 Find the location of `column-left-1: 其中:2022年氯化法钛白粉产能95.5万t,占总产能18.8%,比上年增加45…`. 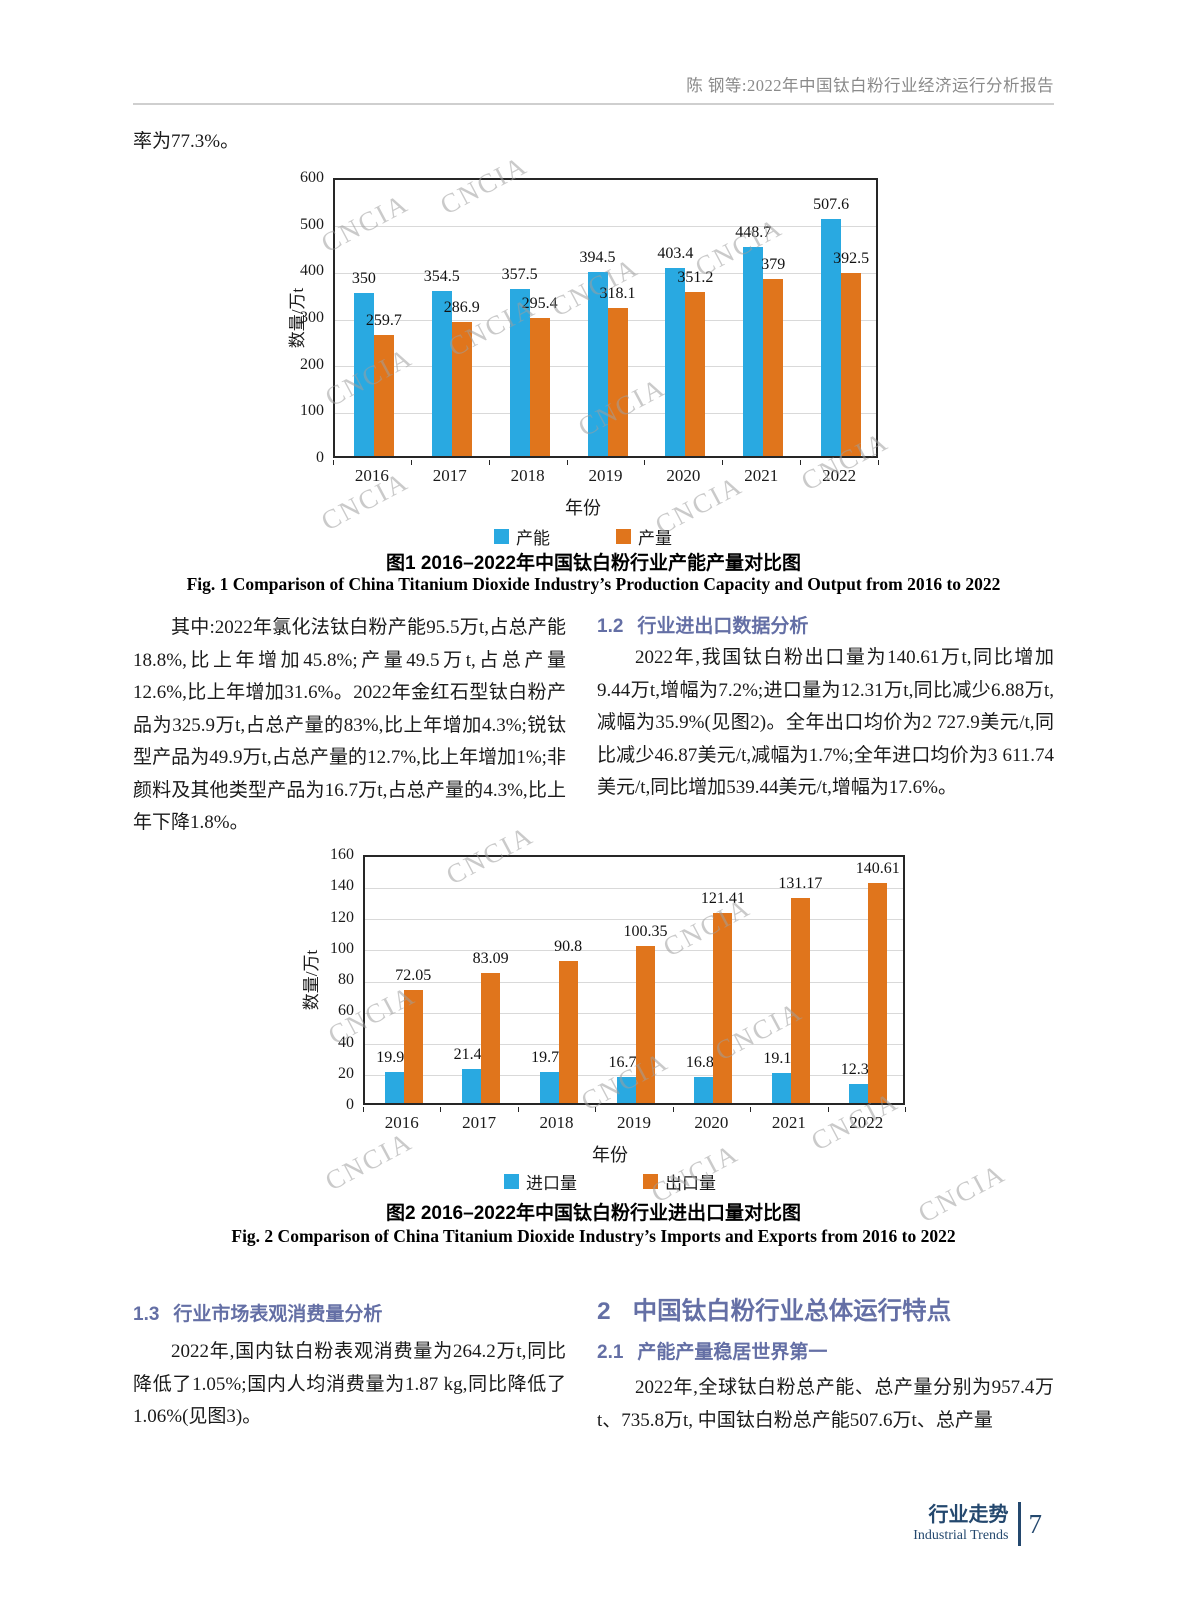

column-left-1: 其中:2022年氯化法钛白粉产能95.5万t,占总产能18.8%,比上年增加45… is located at coordinates (349, 726).